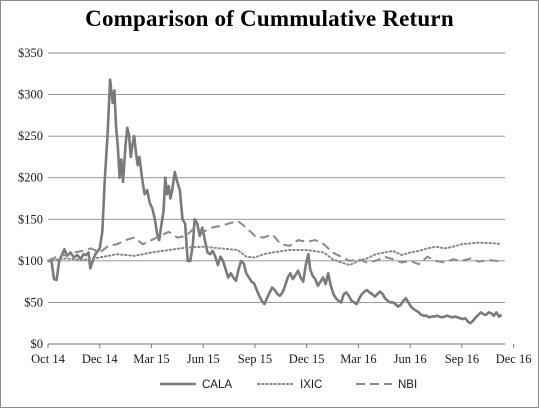  What do you see at coordinates (151, 359) in the screenshot?
I see `x-tick-label: Mar 15` at bounding box center [151, 359].